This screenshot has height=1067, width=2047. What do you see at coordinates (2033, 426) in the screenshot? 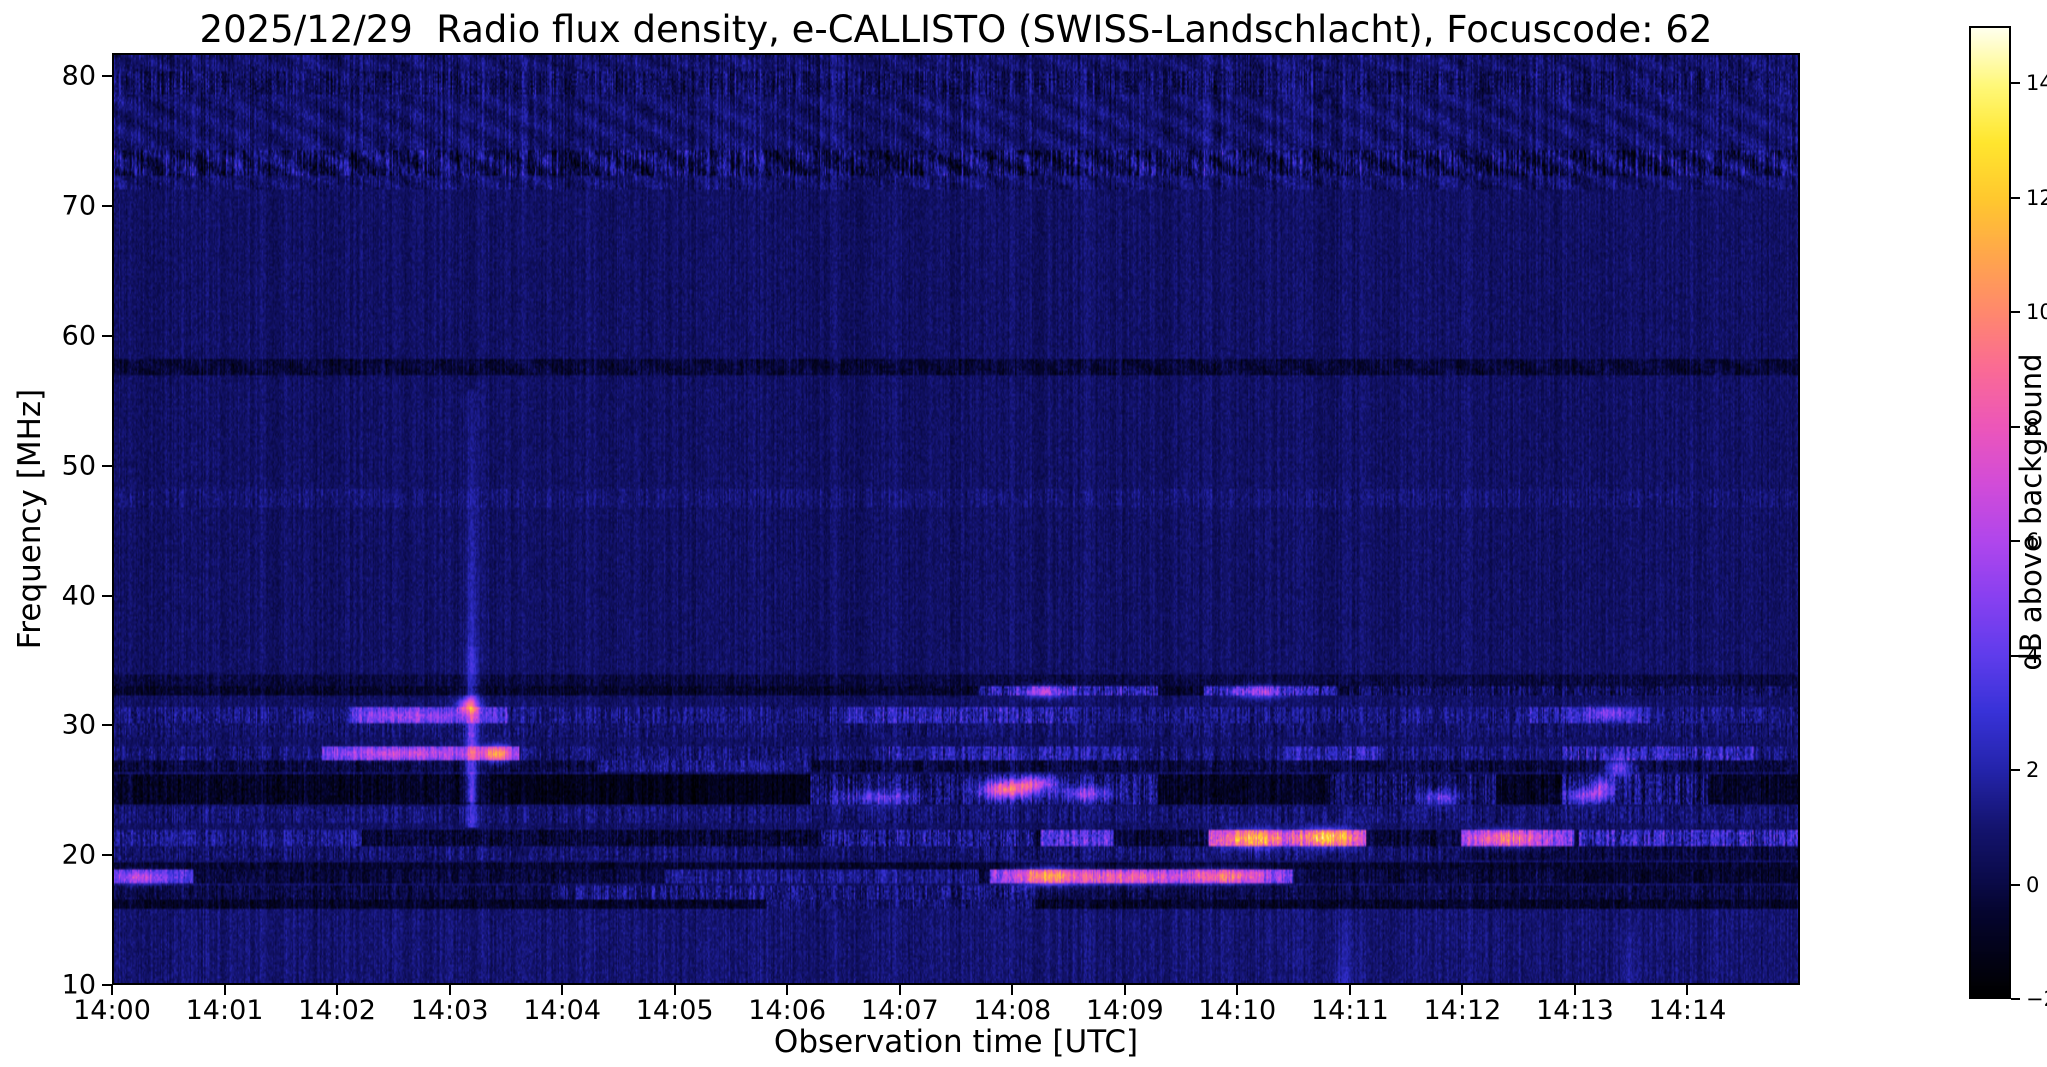
I see `colorbar-tick-label: 8` at bounding box center [2033, 426].